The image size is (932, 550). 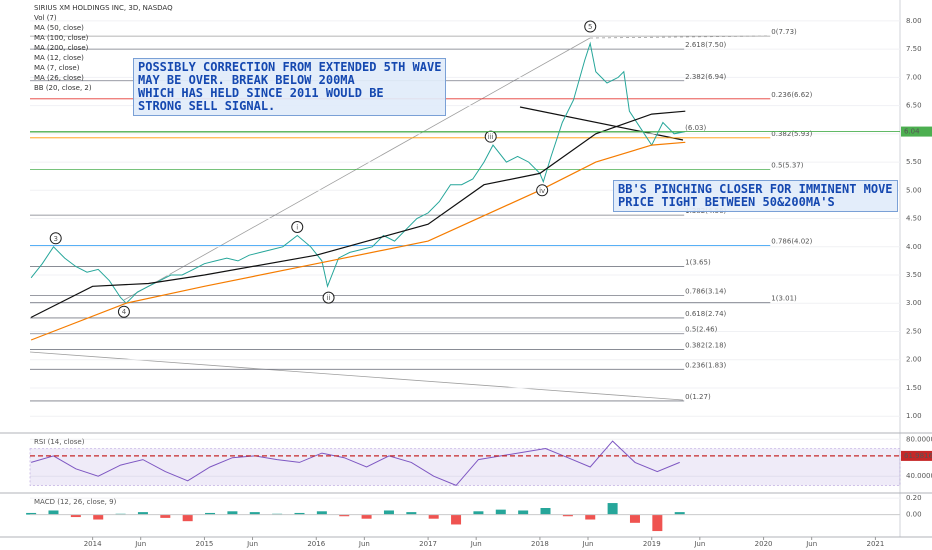 What do you see at coordinates (103, 8) in the screenshot?
I see `symbol: SIRIUS XM HOLDINGS INC, 3D, NASDAQ` at bounding box center [103, 8].